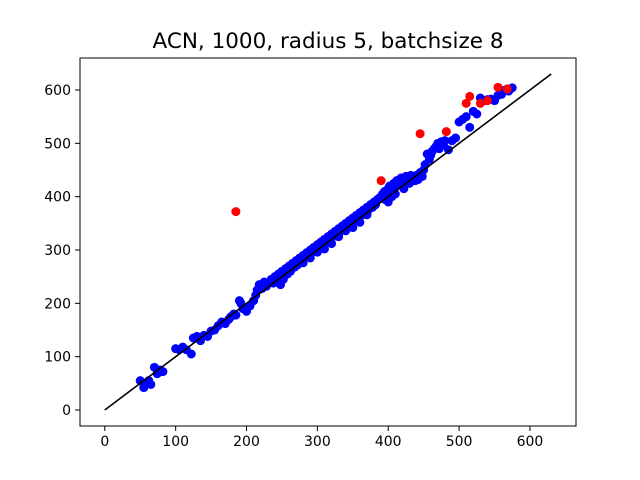 The width and height of the screenshot is (640, 480). I want to click on x-tick-label: 300, so click(317, 442).